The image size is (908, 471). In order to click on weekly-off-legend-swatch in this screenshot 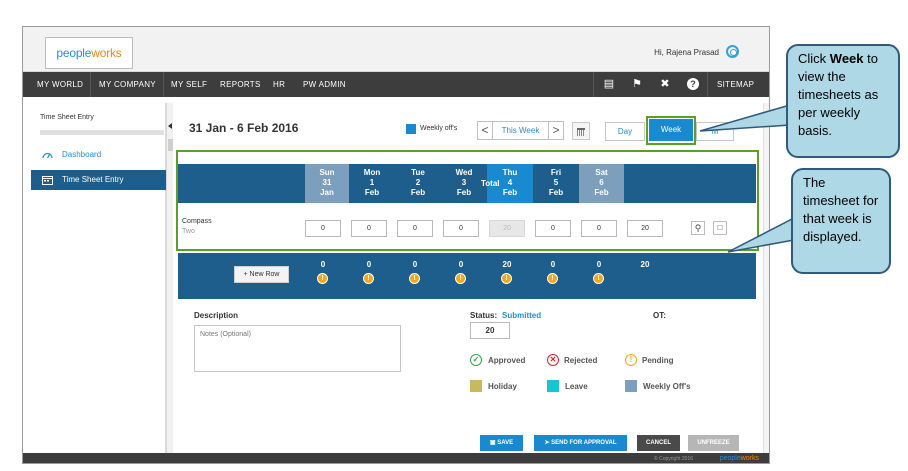, I will do `click(411, 129)`.